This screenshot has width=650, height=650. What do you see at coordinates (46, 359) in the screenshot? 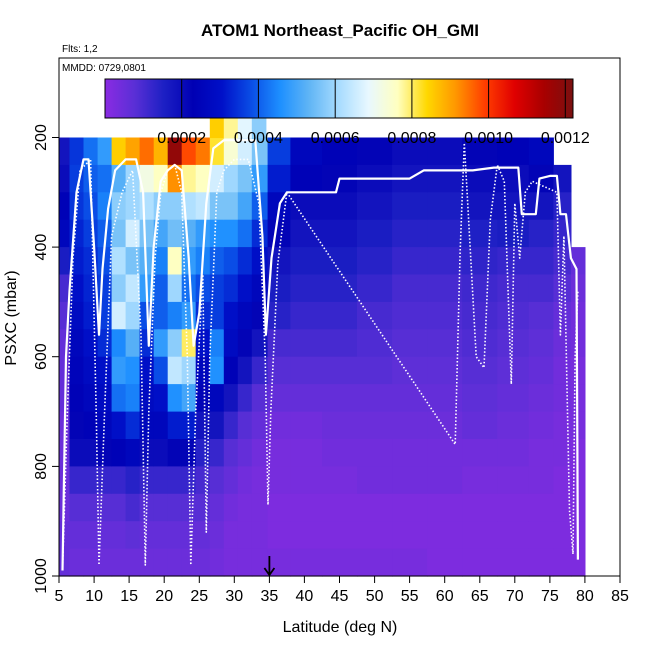
I see `y-axis: 200 400 600 800 1000` at bounding box center [46, 359].